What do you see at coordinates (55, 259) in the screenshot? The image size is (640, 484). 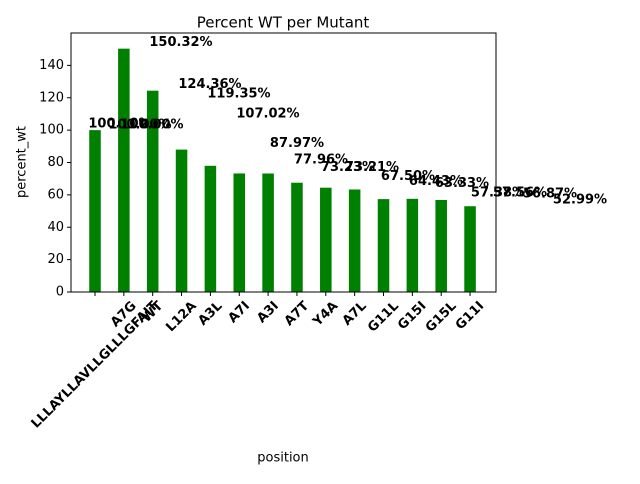 I see `y-tick-label: 20` at bounding box center [55, 259].